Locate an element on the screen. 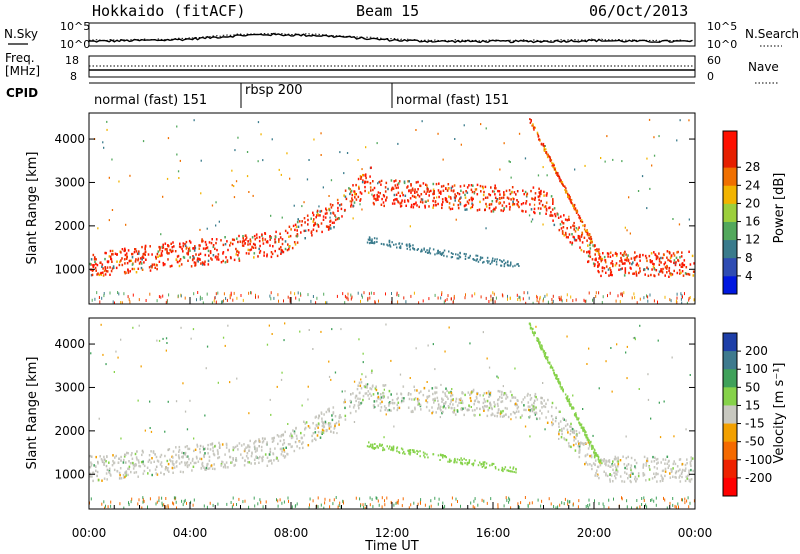 This screenshot has height=554, width=800. echo-cell-2036 is located at coordinates (460, 252).